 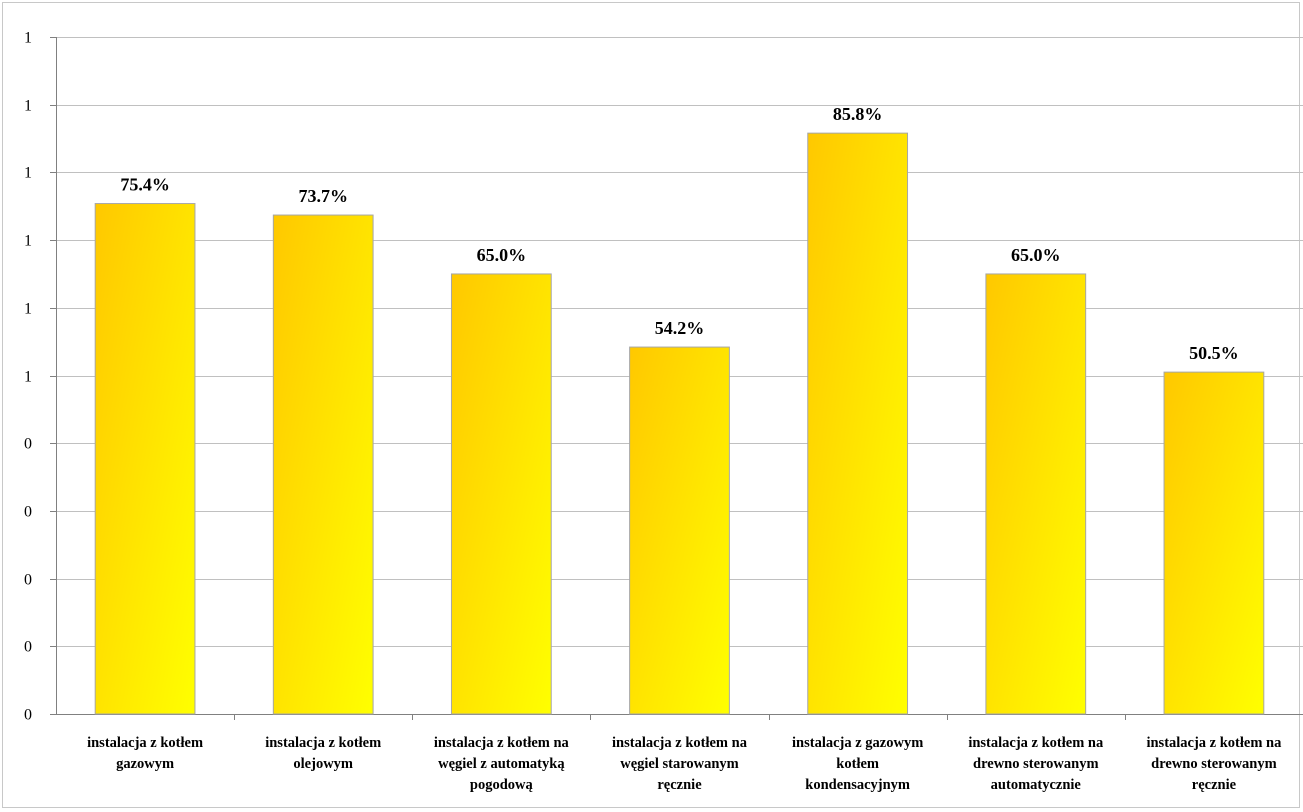 I want to click on x-category-label: pogodową, so click(x=502, y=785).